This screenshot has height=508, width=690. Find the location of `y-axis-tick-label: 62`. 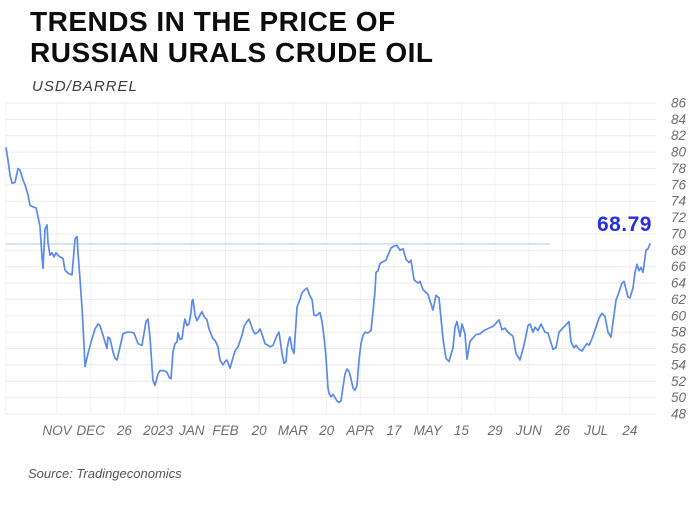

y-axis-tick-label: 62 is located at coordinates (679, 299).